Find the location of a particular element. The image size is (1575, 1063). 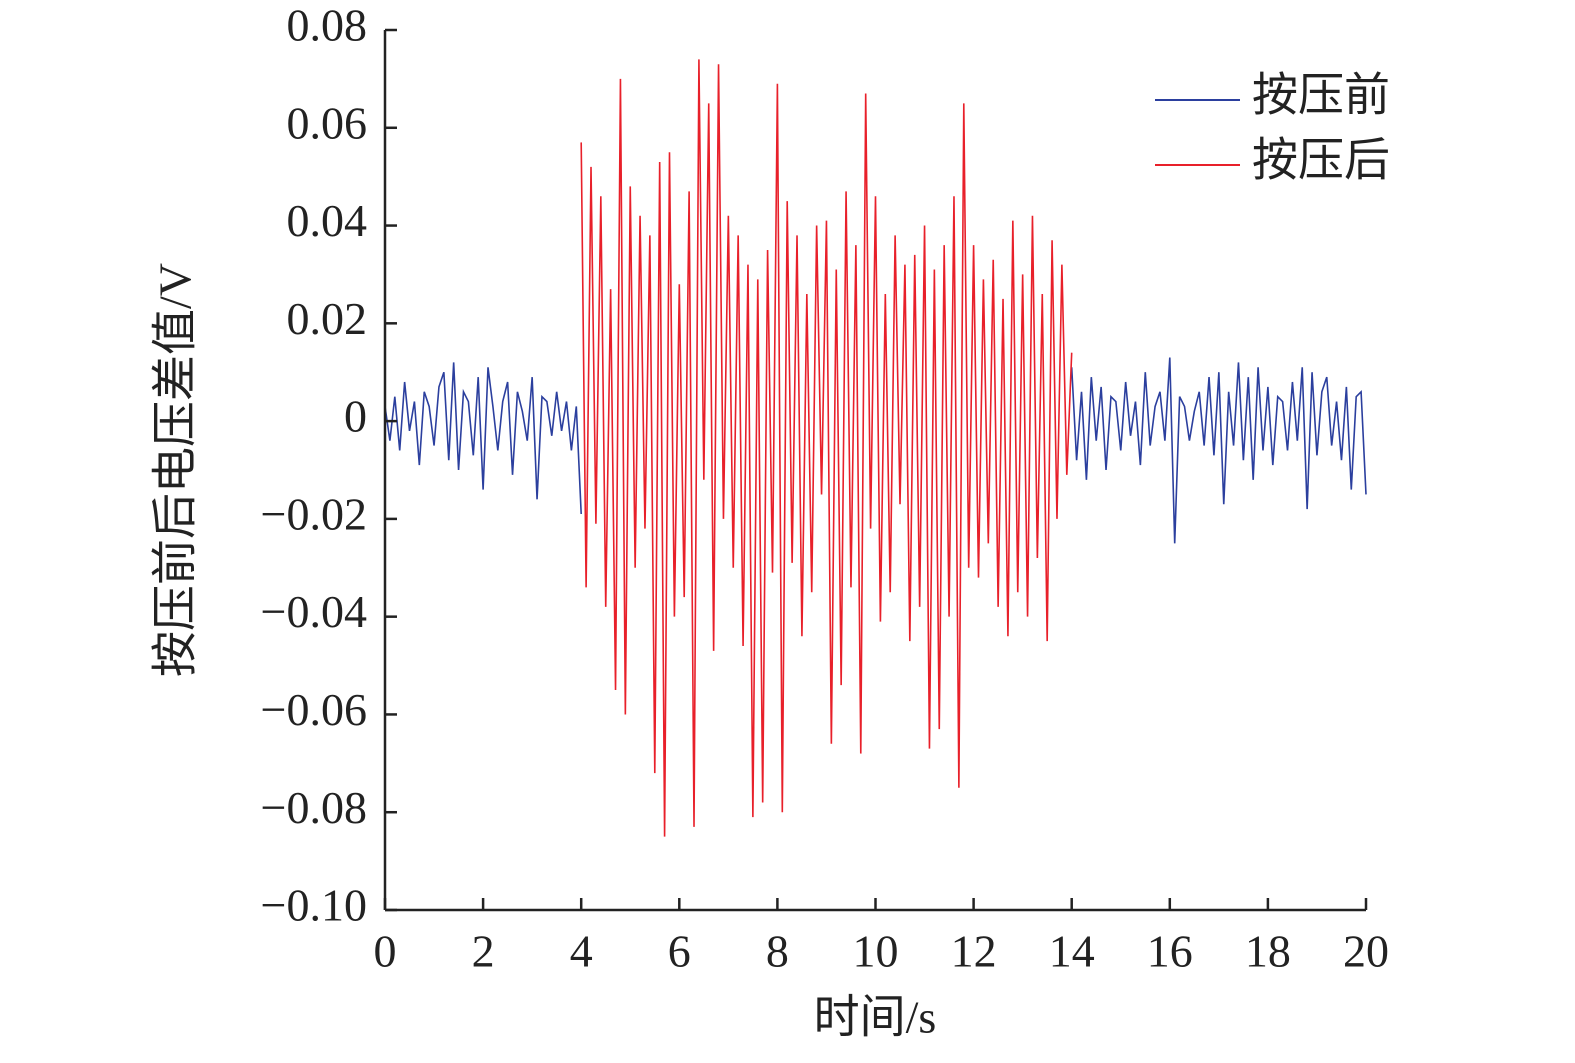

legend-label: 按压后 is located at coordinates (1321, 160).